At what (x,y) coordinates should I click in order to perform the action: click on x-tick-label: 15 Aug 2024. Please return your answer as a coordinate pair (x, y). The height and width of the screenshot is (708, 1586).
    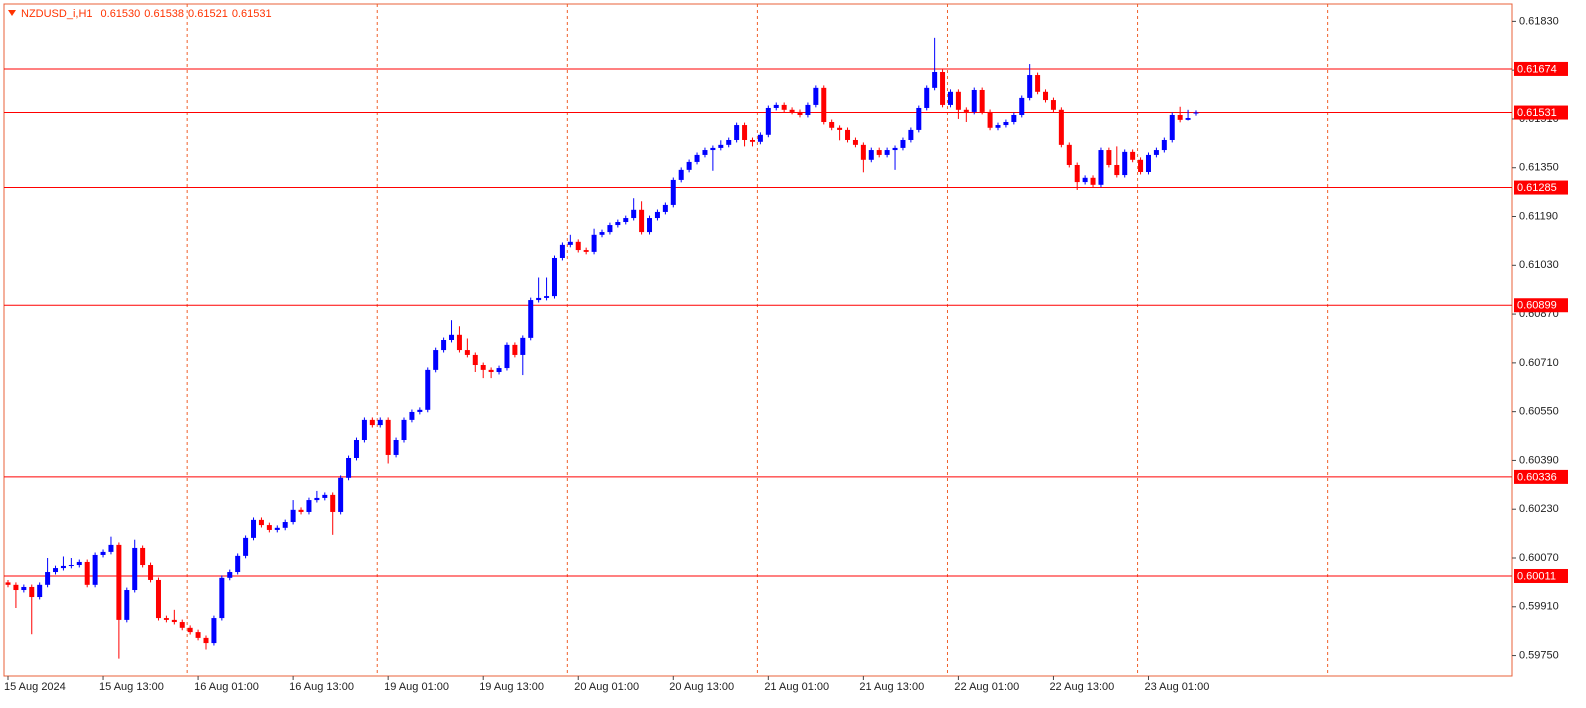
    Looking at the image, I should click on (35, 687).